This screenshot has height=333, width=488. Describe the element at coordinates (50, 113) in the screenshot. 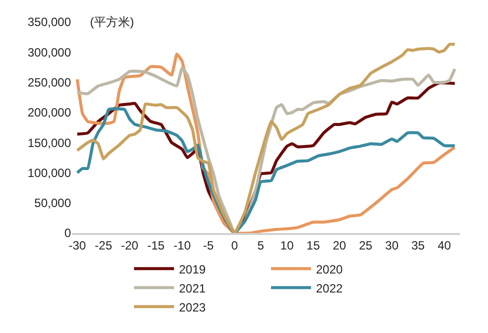

I see `y-tick-label: 200,000` at that location.